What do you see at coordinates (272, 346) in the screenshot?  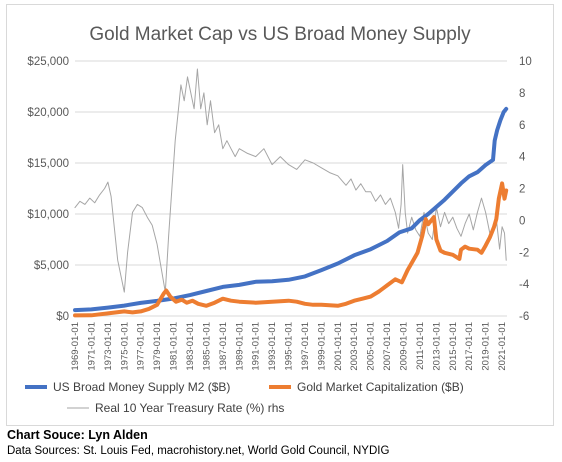 I see `x-tick-label: 1993-01-01` at bounding box center [272, 346].